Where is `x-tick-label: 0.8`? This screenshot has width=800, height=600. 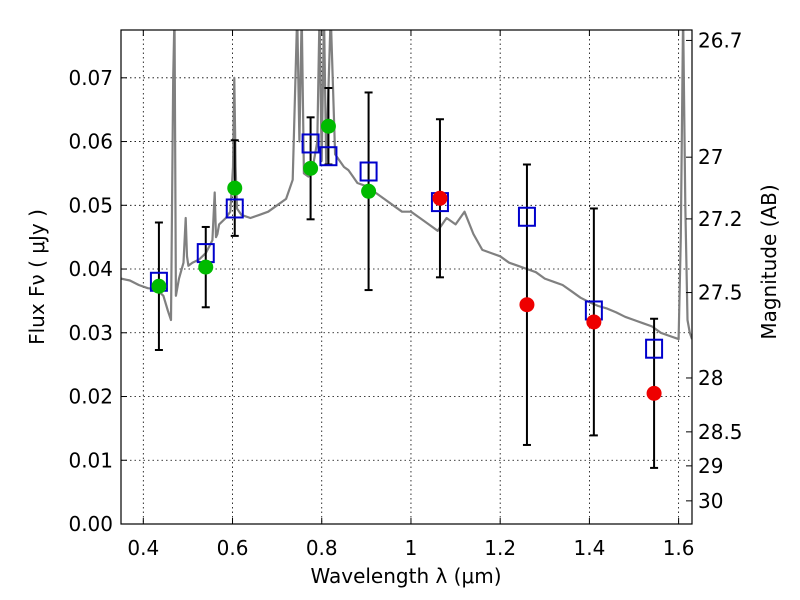 x-tick-label: 0.8 is located at coordinates (322, 548).